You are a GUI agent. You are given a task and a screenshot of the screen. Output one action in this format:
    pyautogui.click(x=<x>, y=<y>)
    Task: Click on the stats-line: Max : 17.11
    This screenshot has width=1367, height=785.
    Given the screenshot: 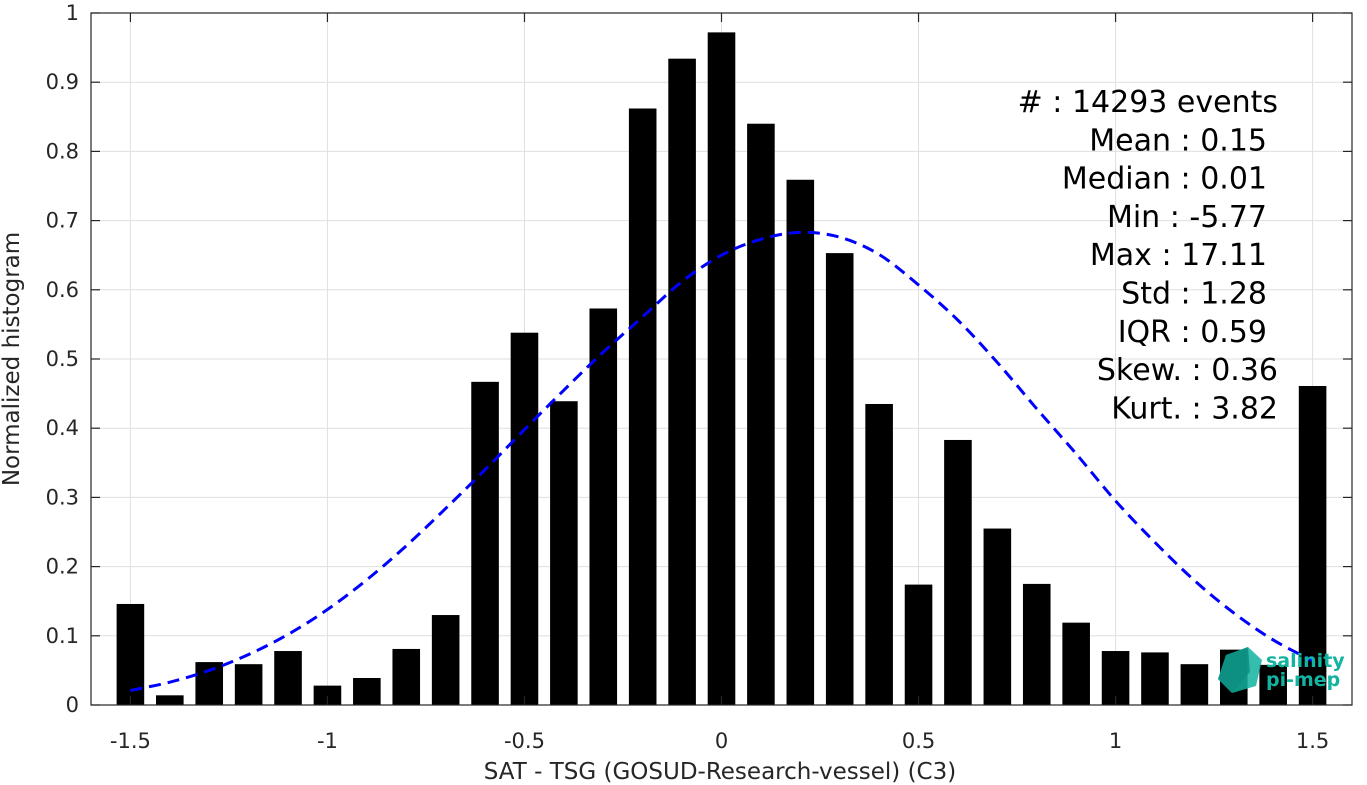 What is the action you would take?
    pyautogui.click(x=1178, y=255)
    